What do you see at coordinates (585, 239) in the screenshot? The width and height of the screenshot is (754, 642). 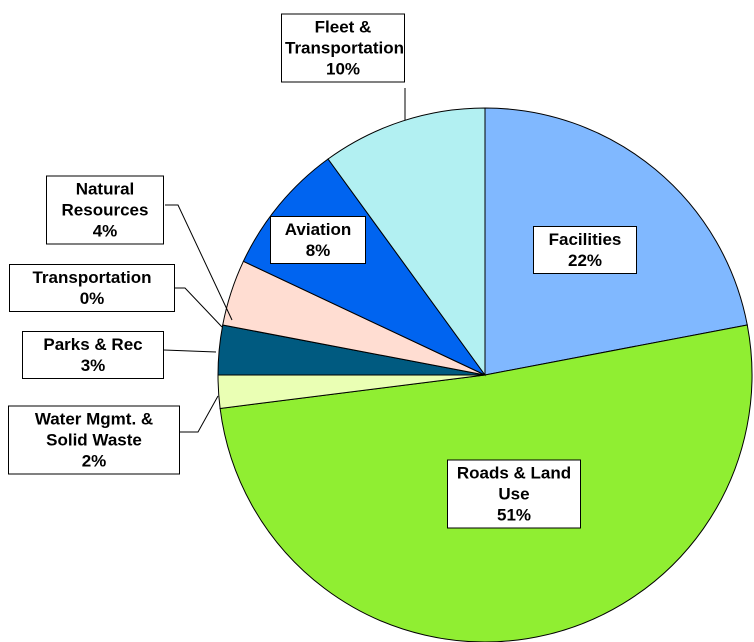 I see `slice-name: Facilities` at bounding box center [585, 239].